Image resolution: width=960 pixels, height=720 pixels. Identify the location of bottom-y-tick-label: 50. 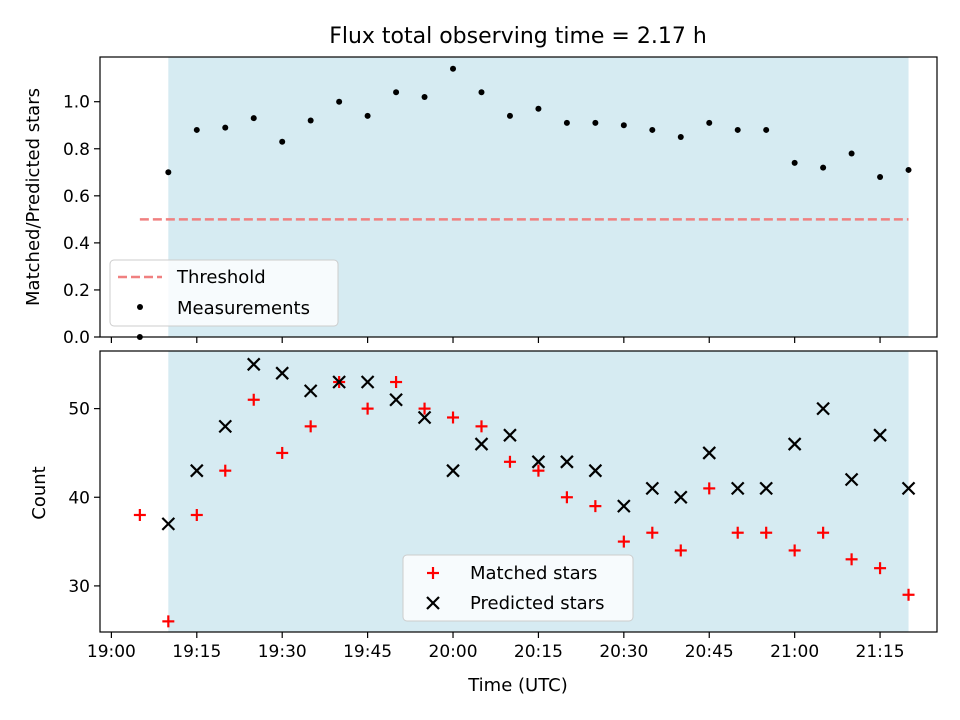
(79, 410).